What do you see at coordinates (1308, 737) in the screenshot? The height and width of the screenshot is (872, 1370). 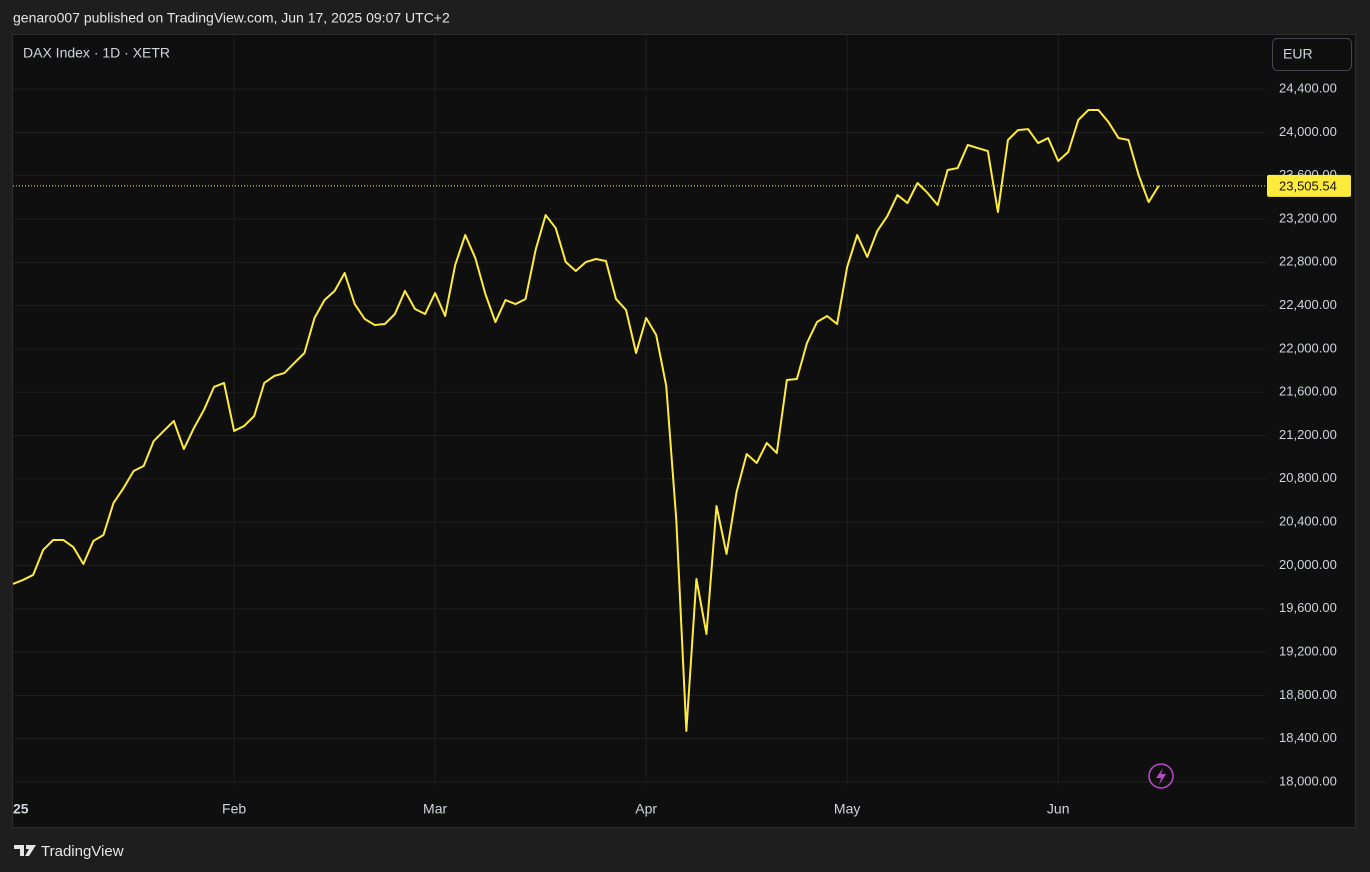 I see `y-tick-label: 18,400.00` at bounding box center [1308, 737].